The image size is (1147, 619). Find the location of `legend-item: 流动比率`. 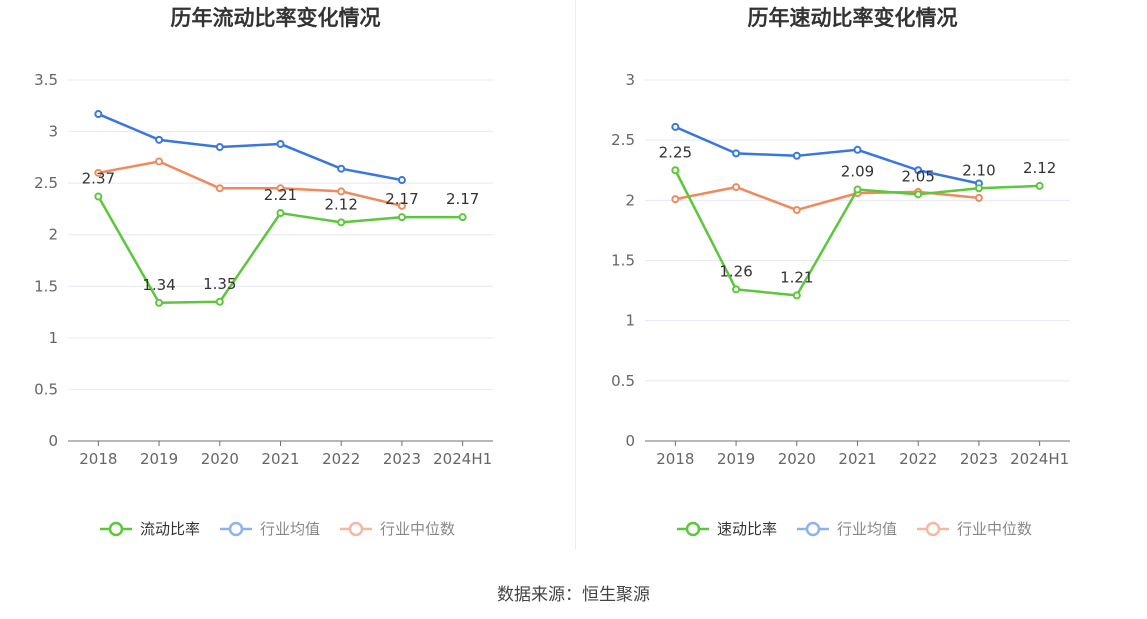

legend-item: 流动比率 is located at coordinates (150, 529).